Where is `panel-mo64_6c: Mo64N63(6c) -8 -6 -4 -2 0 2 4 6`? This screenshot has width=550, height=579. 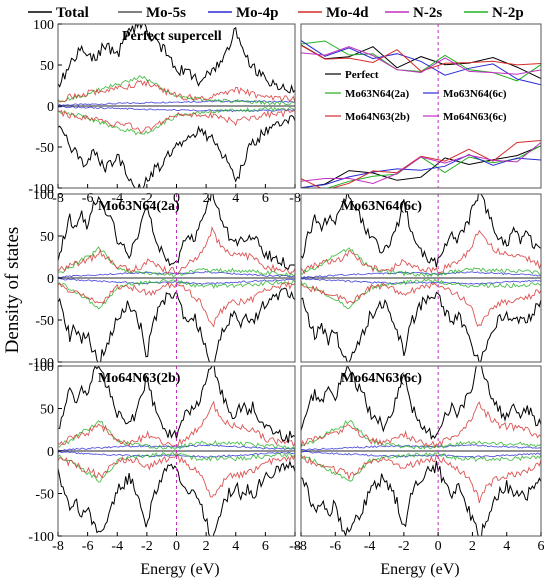
panel-mo64_6c: Mo64N63(6c) -8 -6 -4 -2 0 2 4 6 is located at coordinates (420, 459).